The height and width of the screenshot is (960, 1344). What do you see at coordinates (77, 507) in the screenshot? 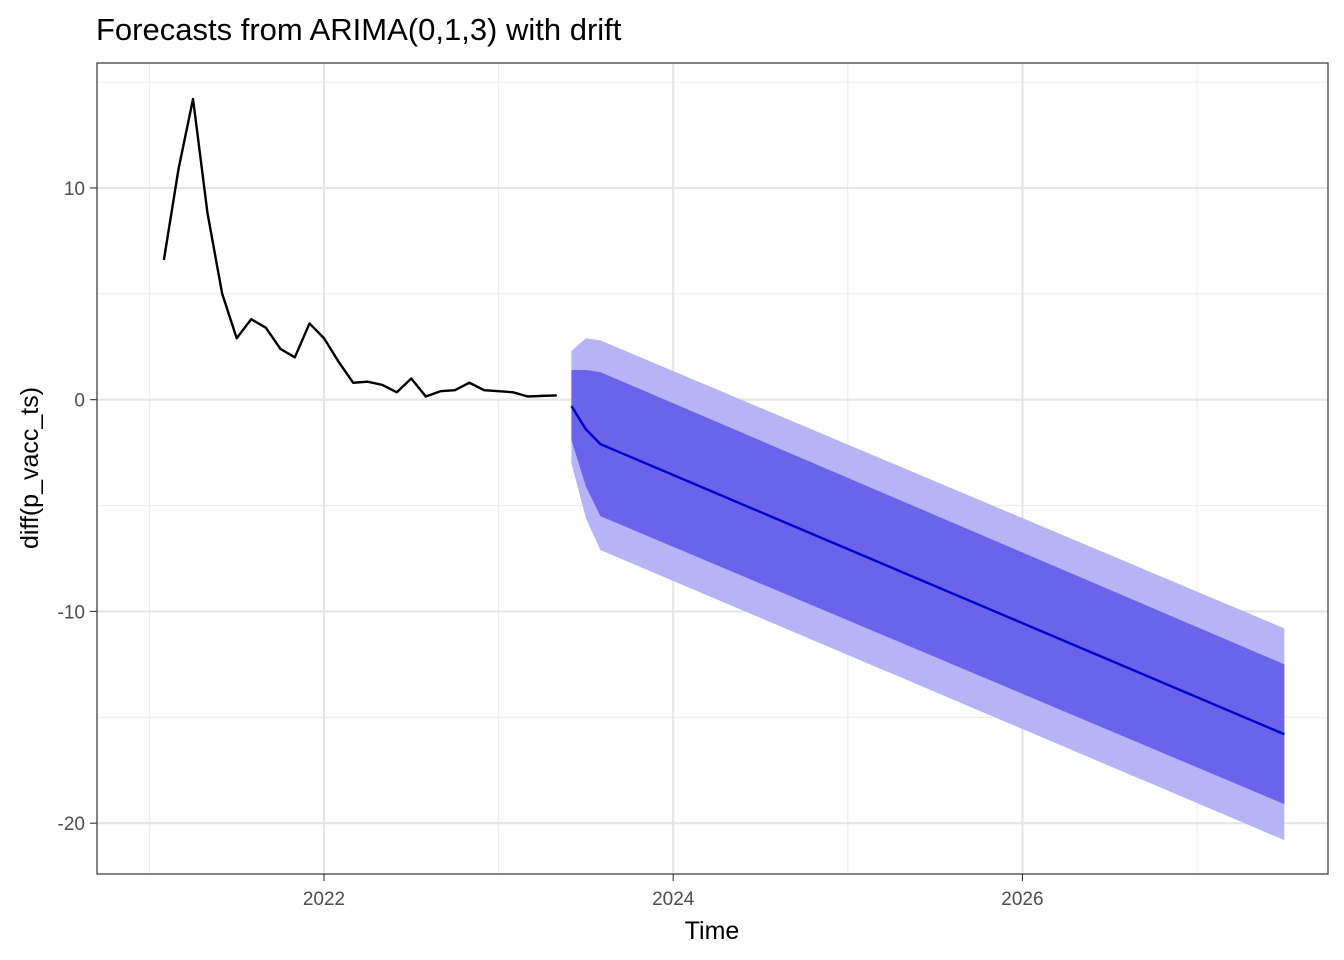
I see `y-axis: -20 -10 0 10` at bounding box center [77, 507].